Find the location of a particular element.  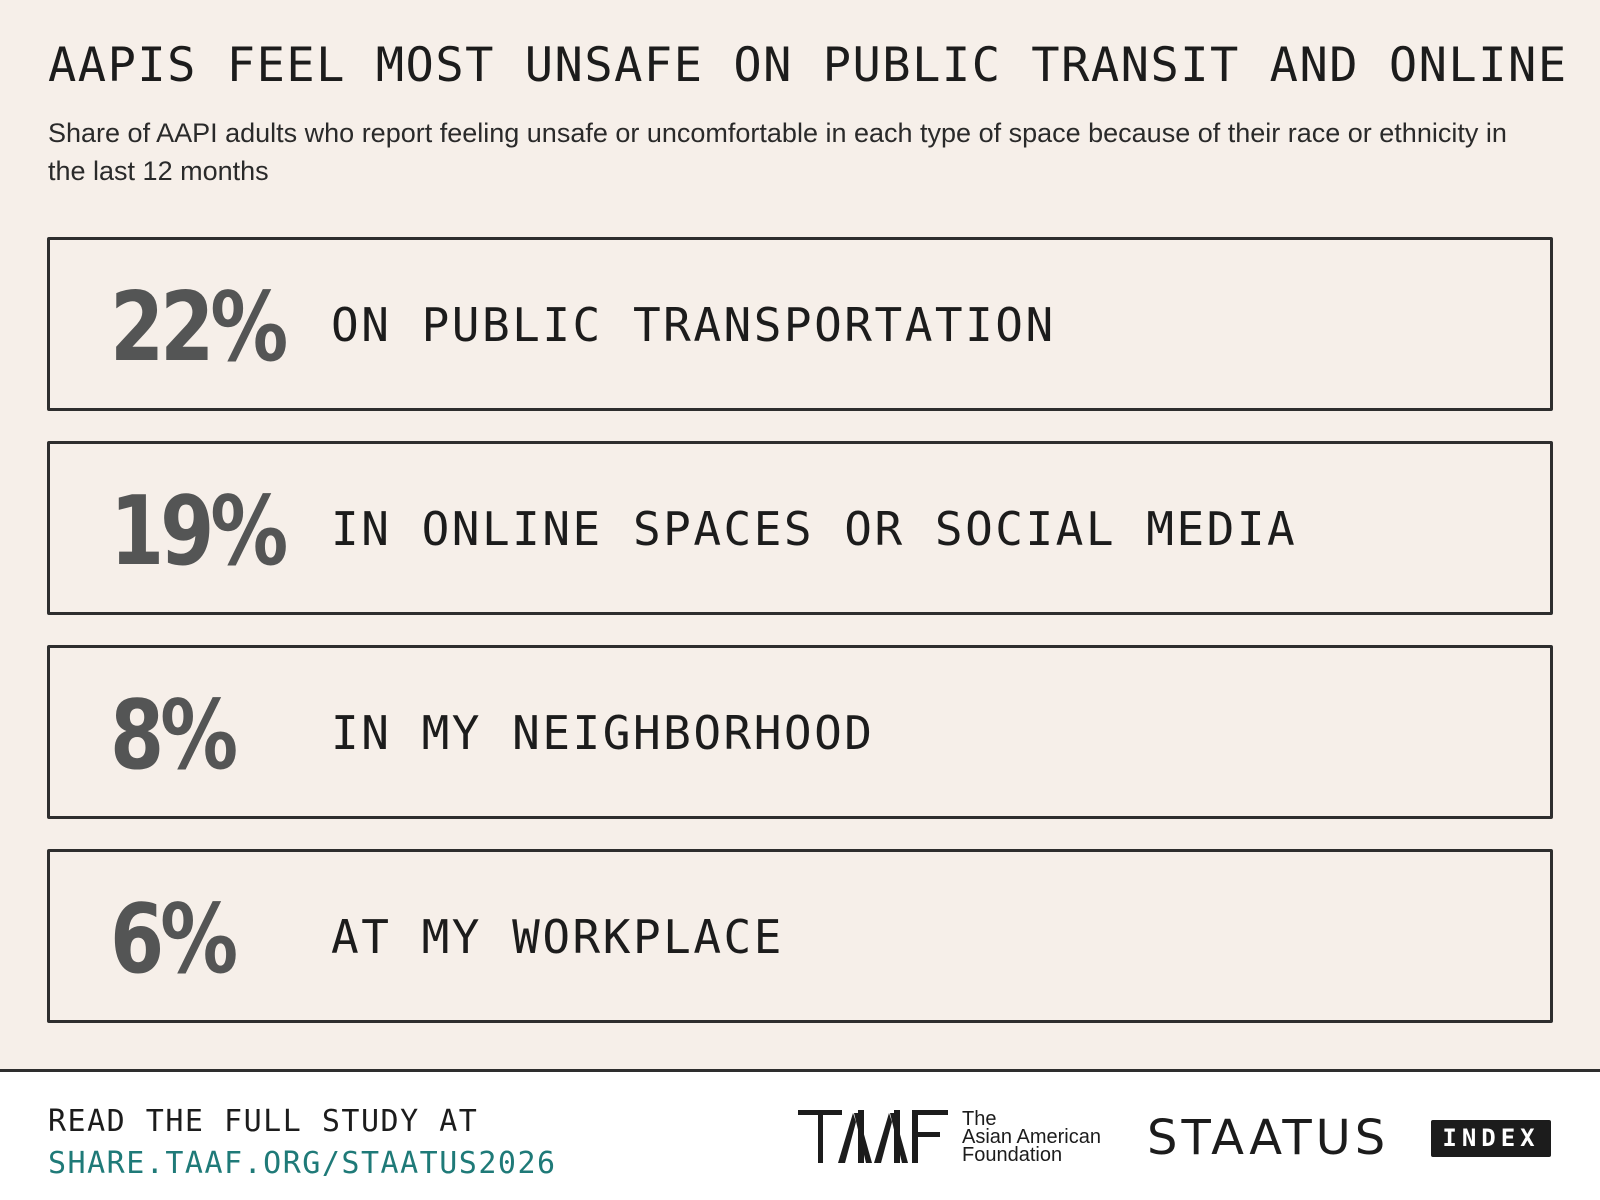

stat-label: AT MY WORKPLACE is located at coordinates (557, 937).